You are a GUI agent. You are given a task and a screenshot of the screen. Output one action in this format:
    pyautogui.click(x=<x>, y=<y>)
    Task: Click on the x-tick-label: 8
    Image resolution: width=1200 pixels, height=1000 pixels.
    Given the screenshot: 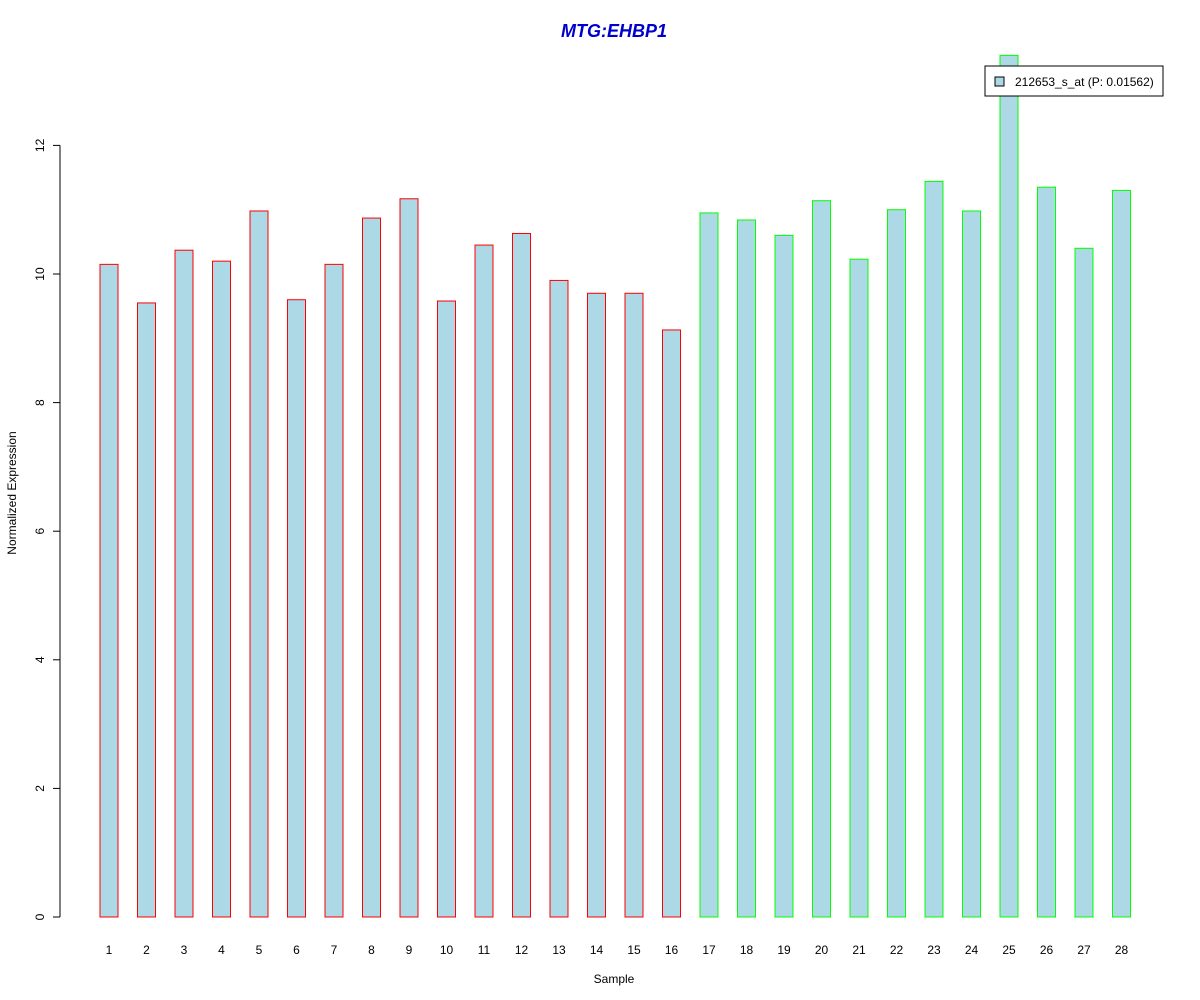 What is the action you would take?
    pyautogui.click(x=371, y=950)
    